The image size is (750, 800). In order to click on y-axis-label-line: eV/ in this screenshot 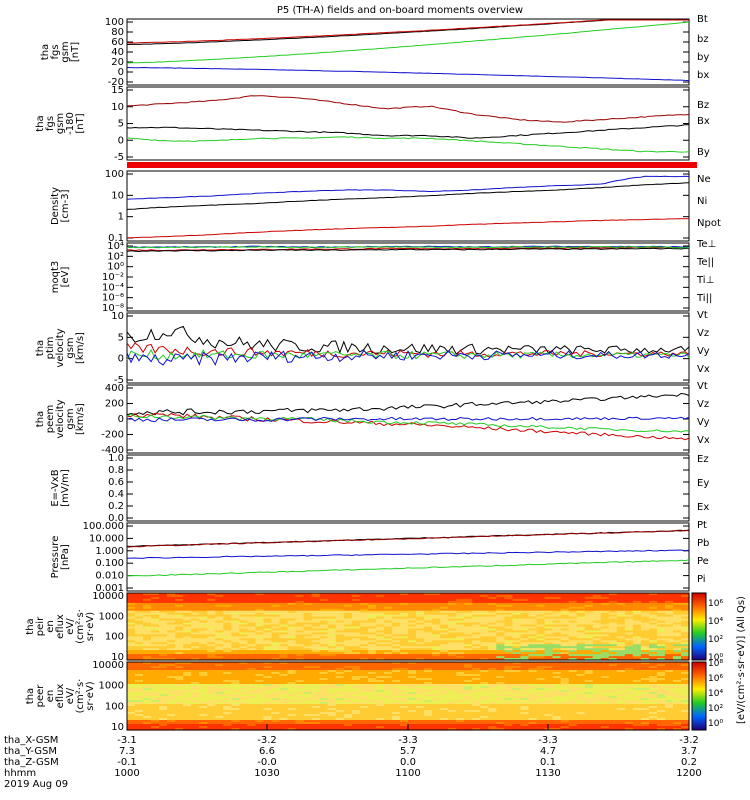, I will do `click(70, 695)`.